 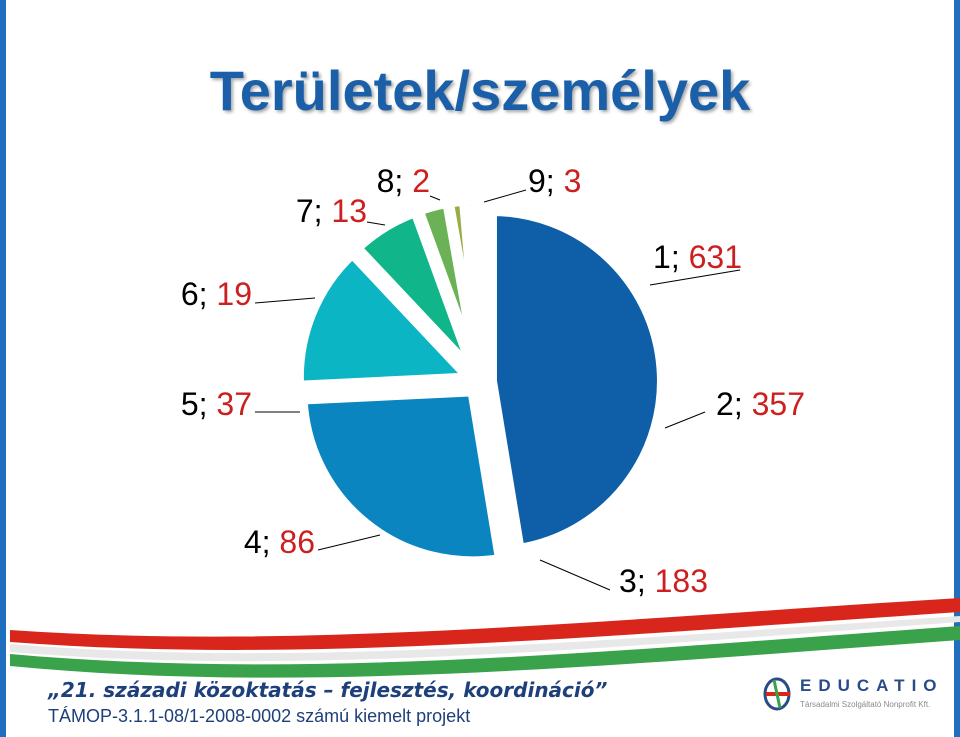 What do you see at coordinates (331, 211) in the screenshot?
I see `data-label-7: 7; 13` at bounding box center [331, 211].